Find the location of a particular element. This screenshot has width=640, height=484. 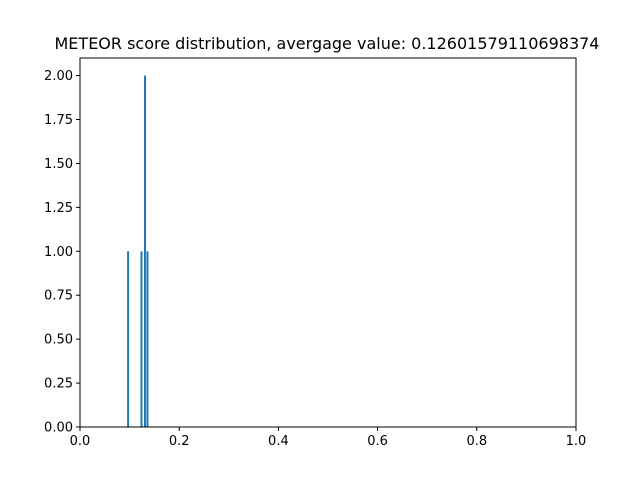

bars-group is located at coordinates (138, 251).